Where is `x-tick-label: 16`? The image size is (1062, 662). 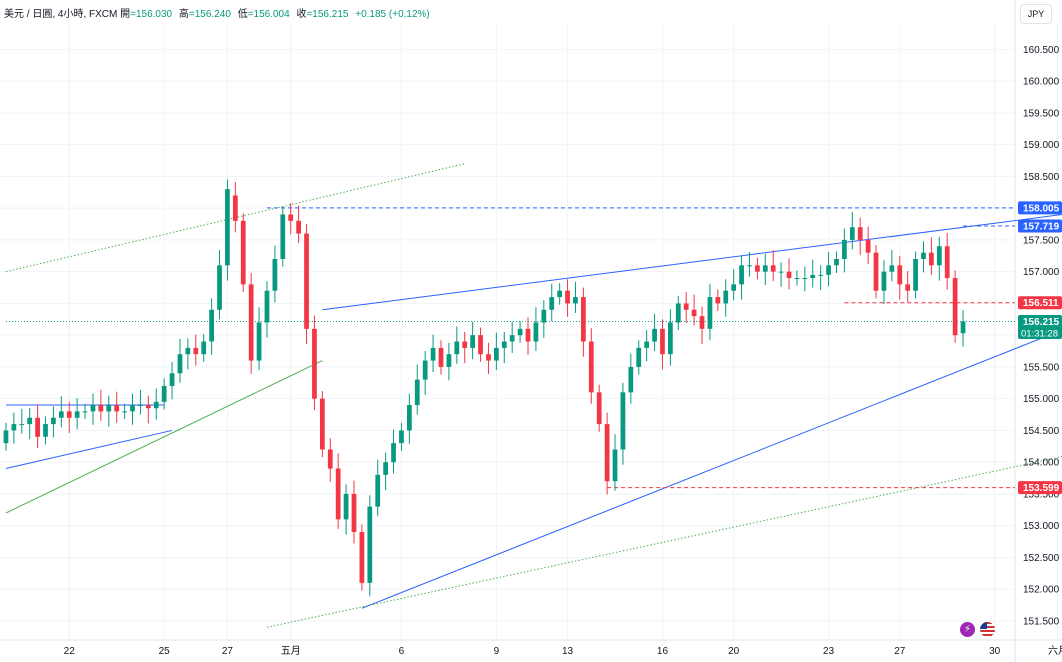 x-tick-label: 16 is located at coordinates (663, 651).